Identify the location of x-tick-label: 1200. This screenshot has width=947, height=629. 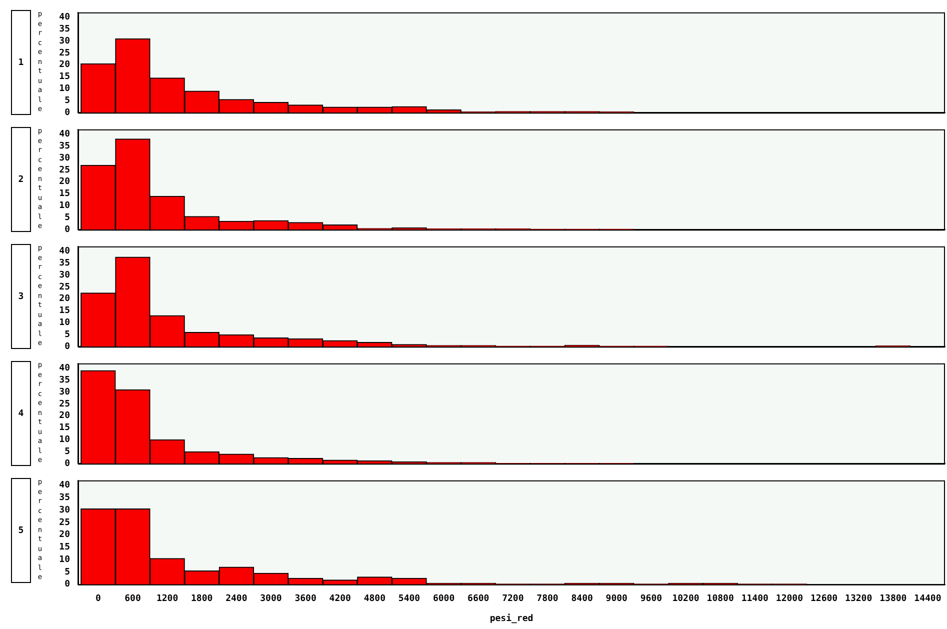
(167, 599).